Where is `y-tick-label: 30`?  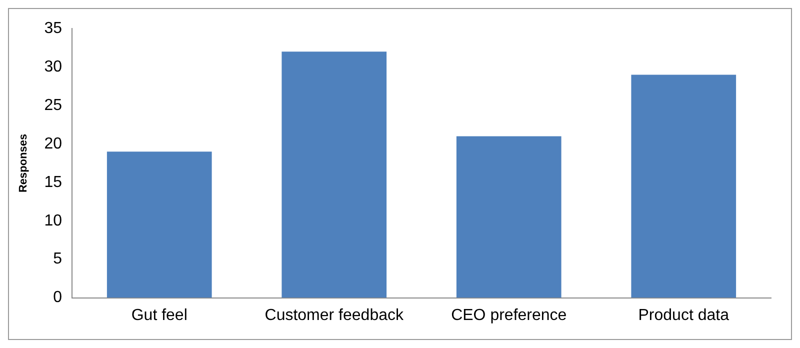 y-tick-label: 30 is located at coordinates (53, 67).